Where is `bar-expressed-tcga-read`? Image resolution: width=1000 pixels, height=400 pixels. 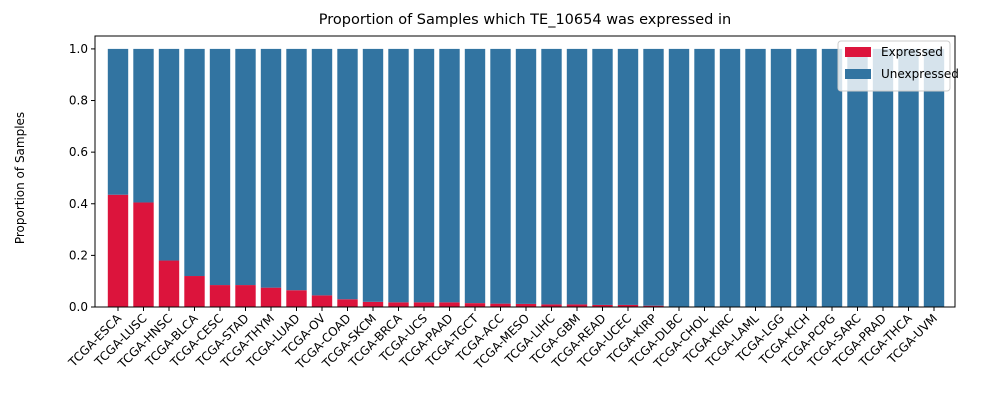
bar-expressed-tcga-read is located at coordinates (602, 305).